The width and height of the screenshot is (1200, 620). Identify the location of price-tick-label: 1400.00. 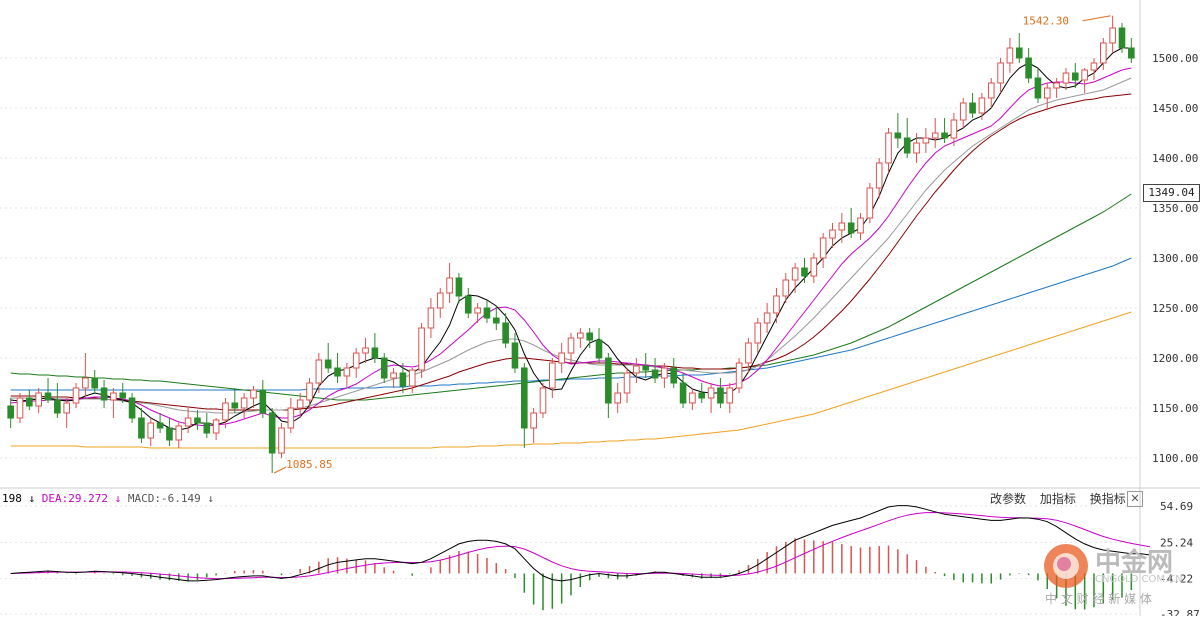
(1175, 158).